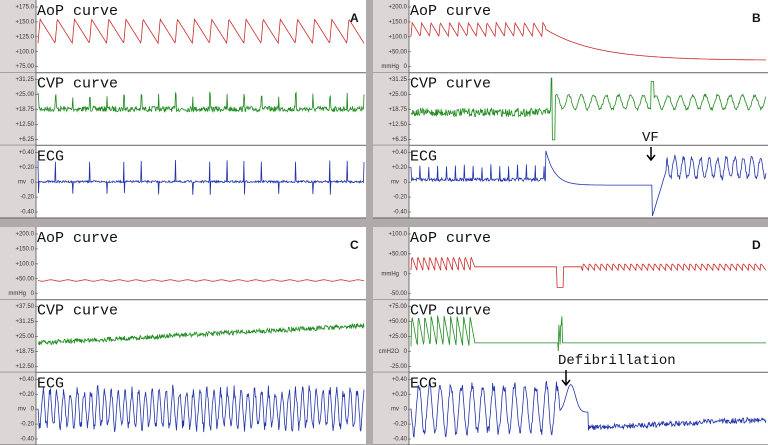 The width and height of the screenshot is (768, 445). Describe the element at coordinates (399, 294) in the screenshot. I see `tick-label: -50.00` at that location.